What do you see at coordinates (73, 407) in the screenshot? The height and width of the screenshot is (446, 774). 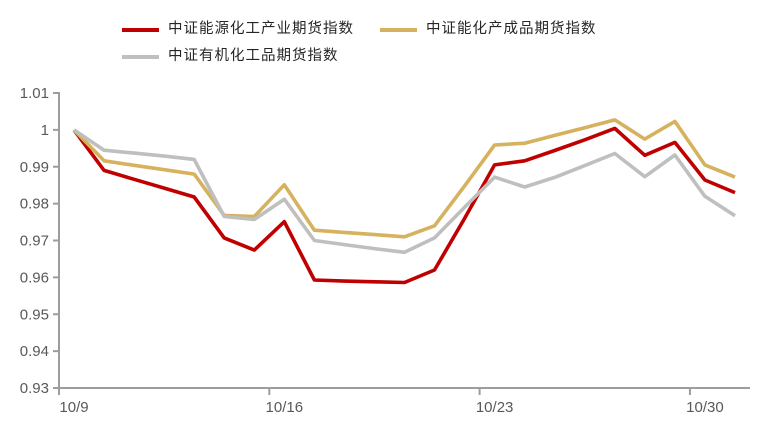 I see `x-axis-tick-label: 10/9` at bounding box center [73, 407].